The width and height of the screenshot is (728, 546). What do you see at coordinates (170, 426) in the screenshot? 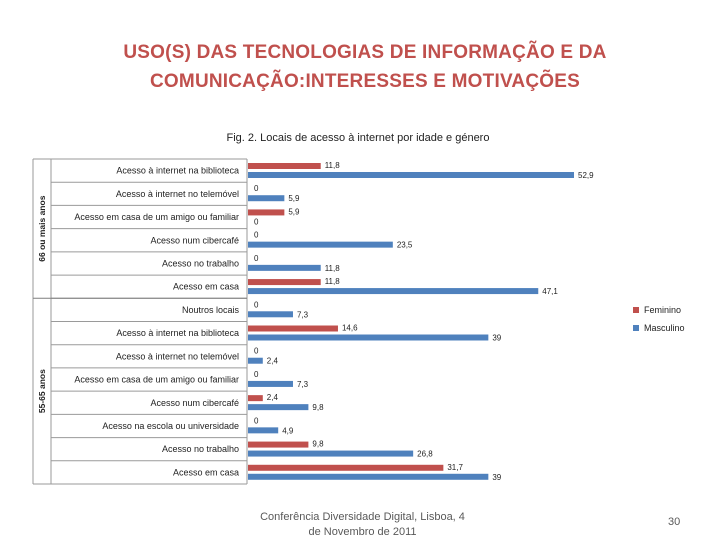
I see `category-tick-label: Acesso na escola ou universidade` at bounding box center [170, 426].